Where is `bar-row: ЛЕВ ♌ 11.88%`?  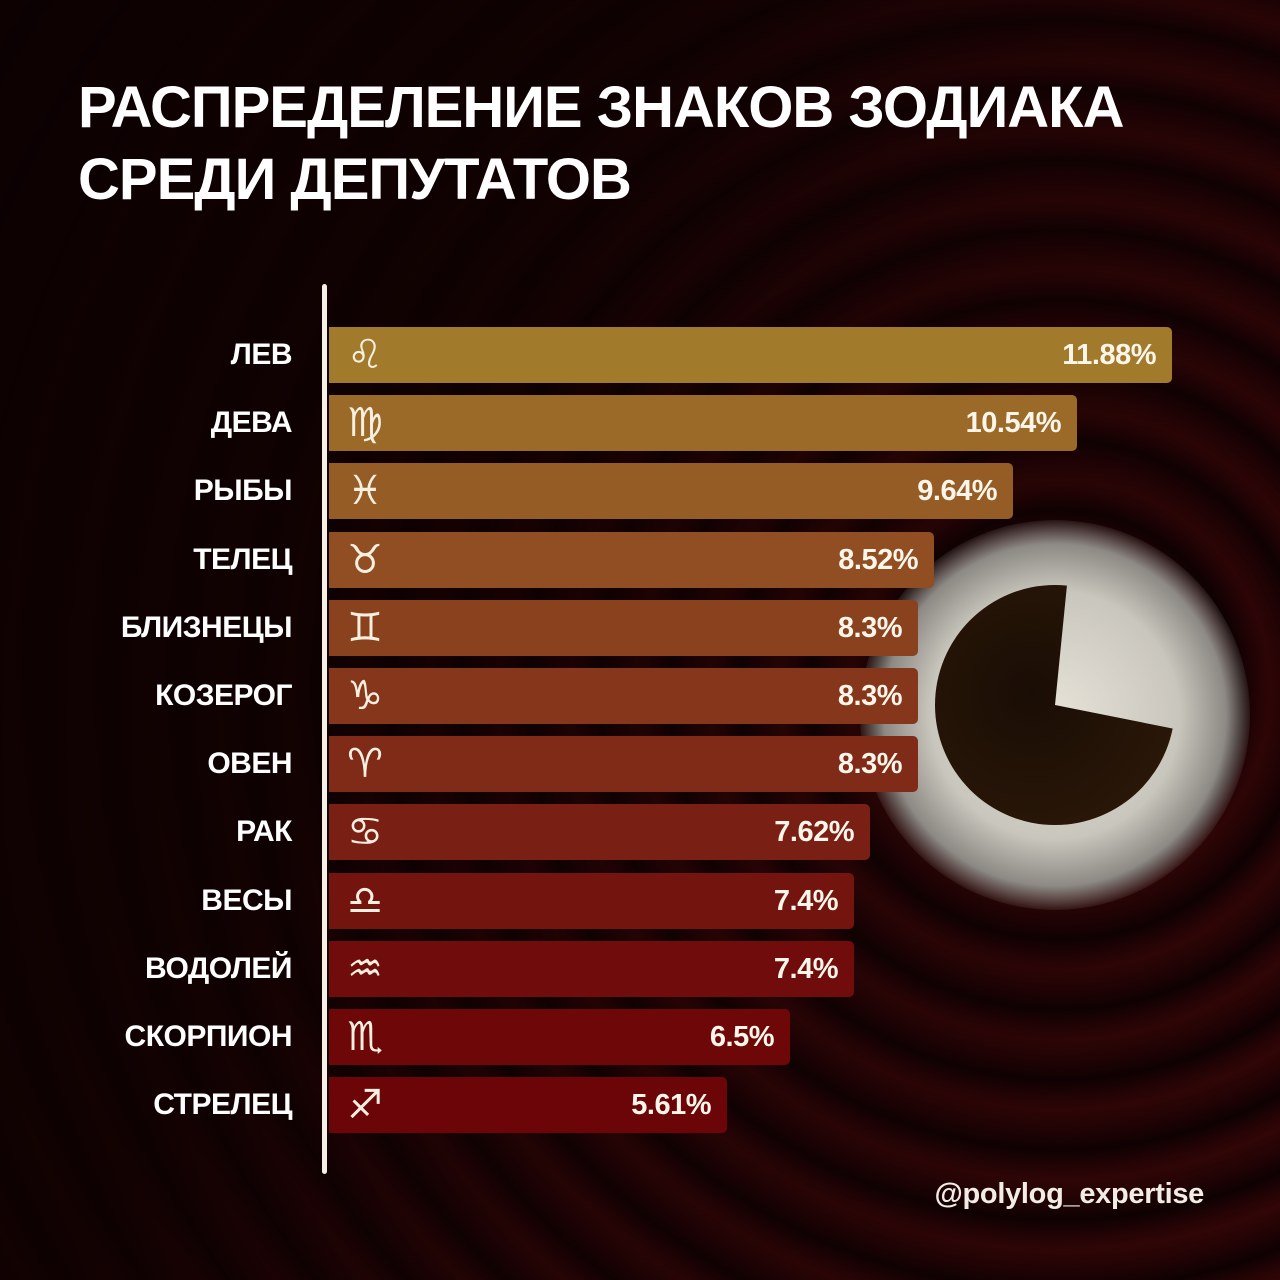 bar-row: ЛЕВ ♌ 11.88% is located at coordinates (640, 355).